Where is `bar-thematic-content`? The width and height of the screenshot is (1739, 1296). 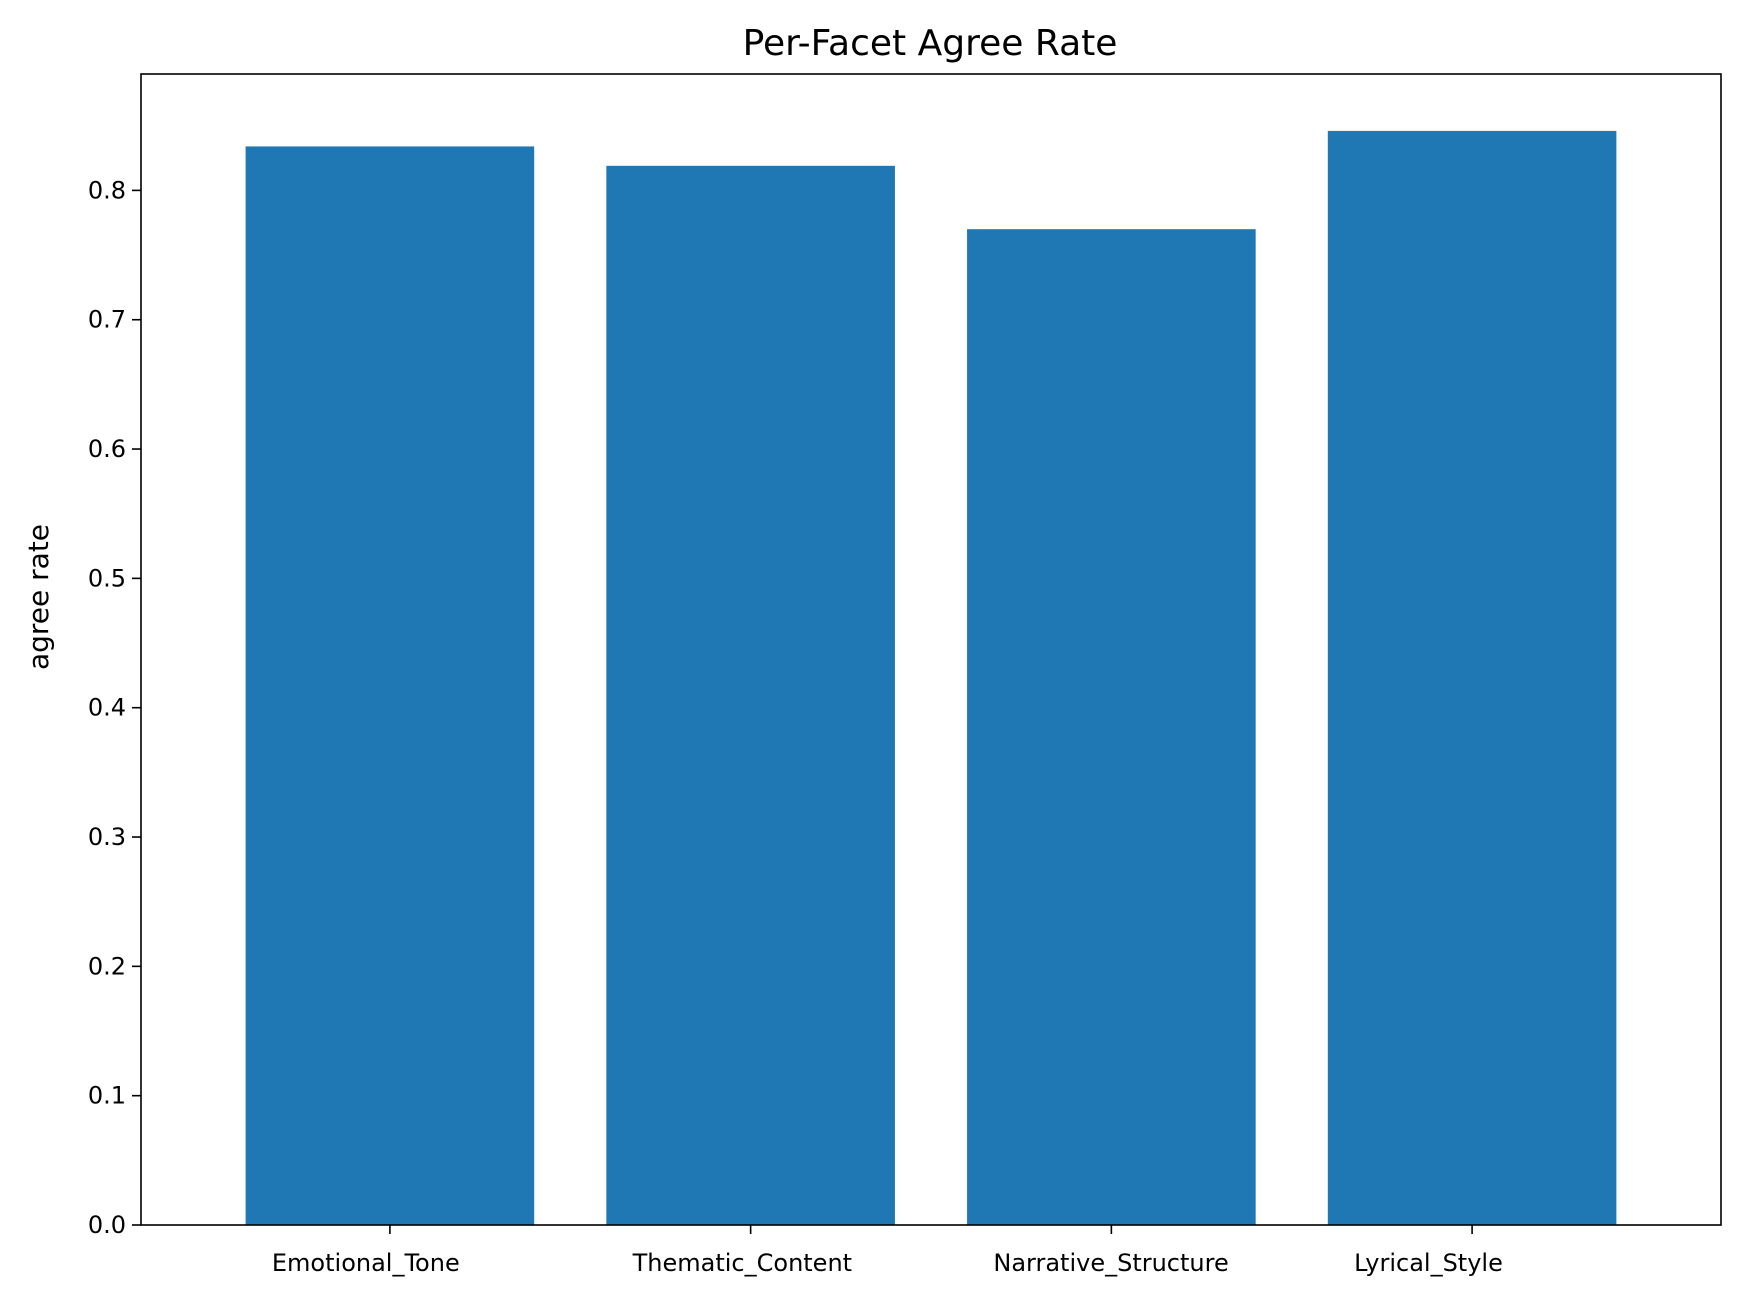
bar-thematic-content is located at coordinates (750, 695).